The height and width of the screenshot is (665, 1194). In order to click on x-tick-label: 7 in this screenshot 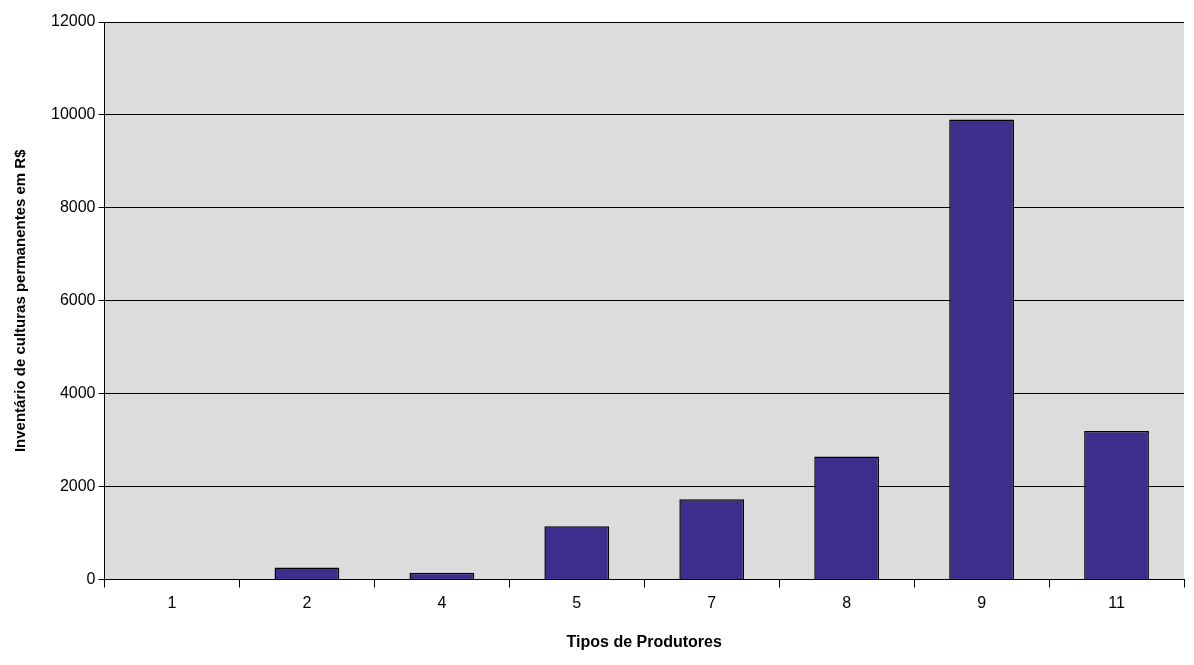, I will do `click(712, 602)`.